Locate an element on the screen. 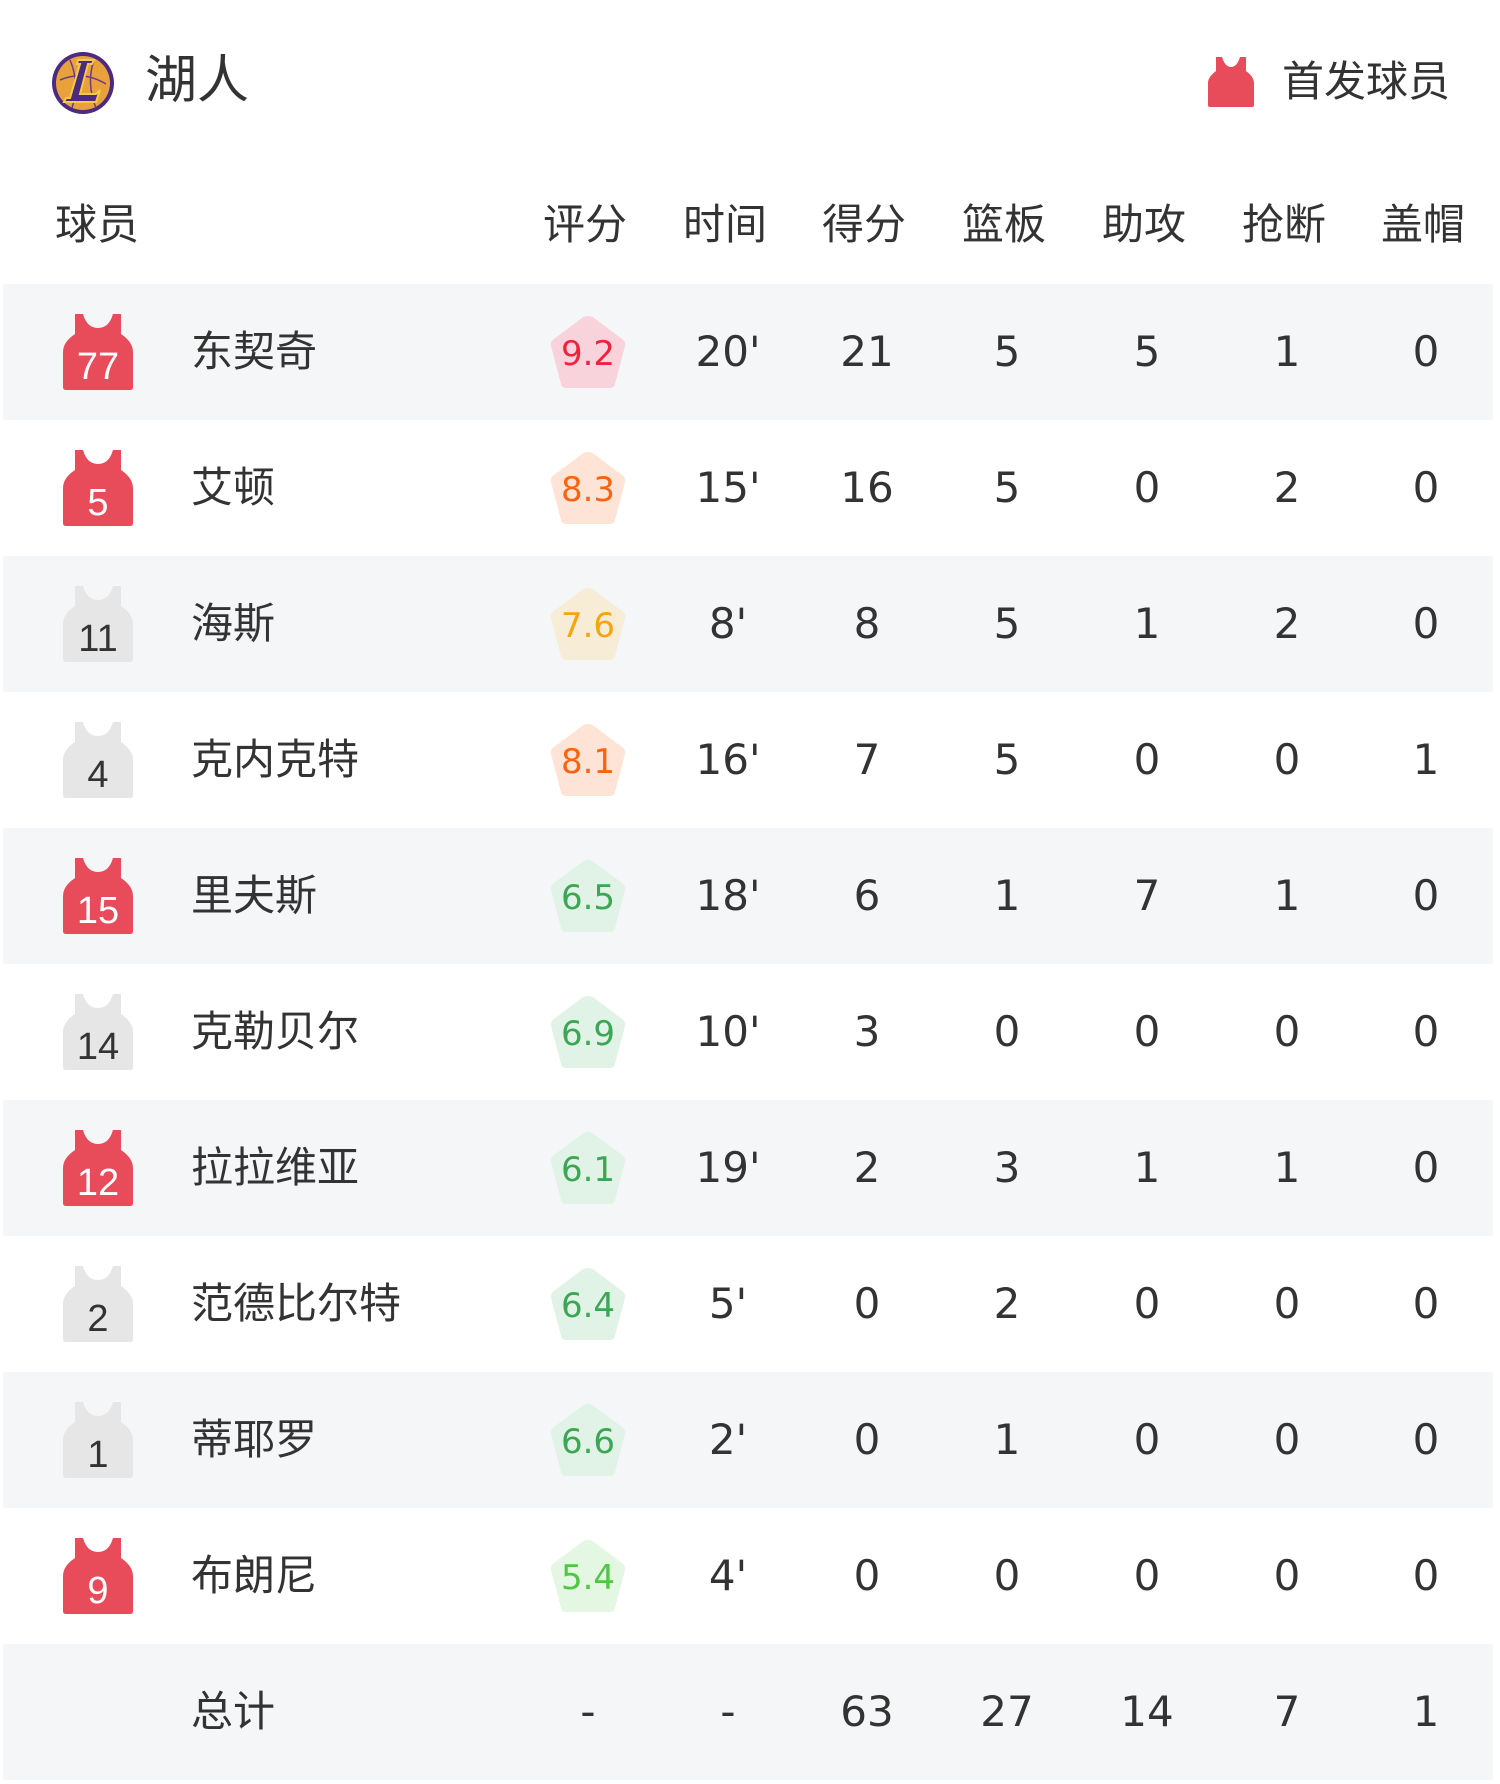 The image size is (1500, 1784). svg-text: 2 is located at coordinates (97, 1319).